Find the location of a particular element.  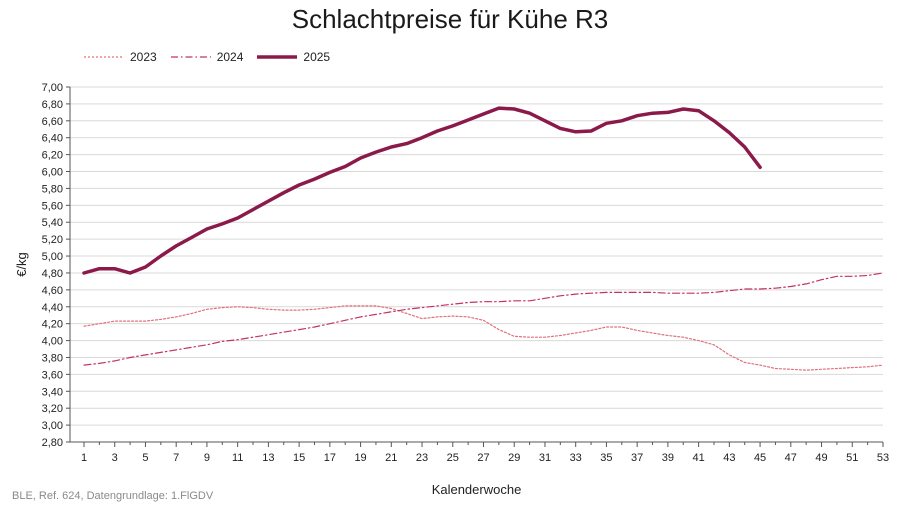

x-tick-label: 5 is located at coordinates (145, 458).